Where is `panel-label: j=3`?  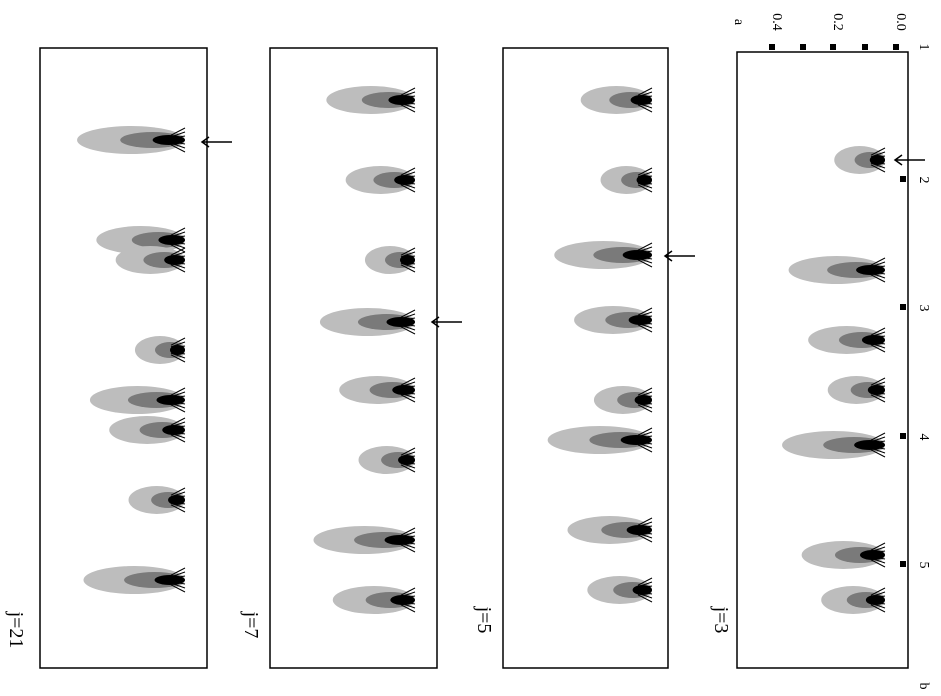
panel-label: j=3 is located at coordinates (721, 620).